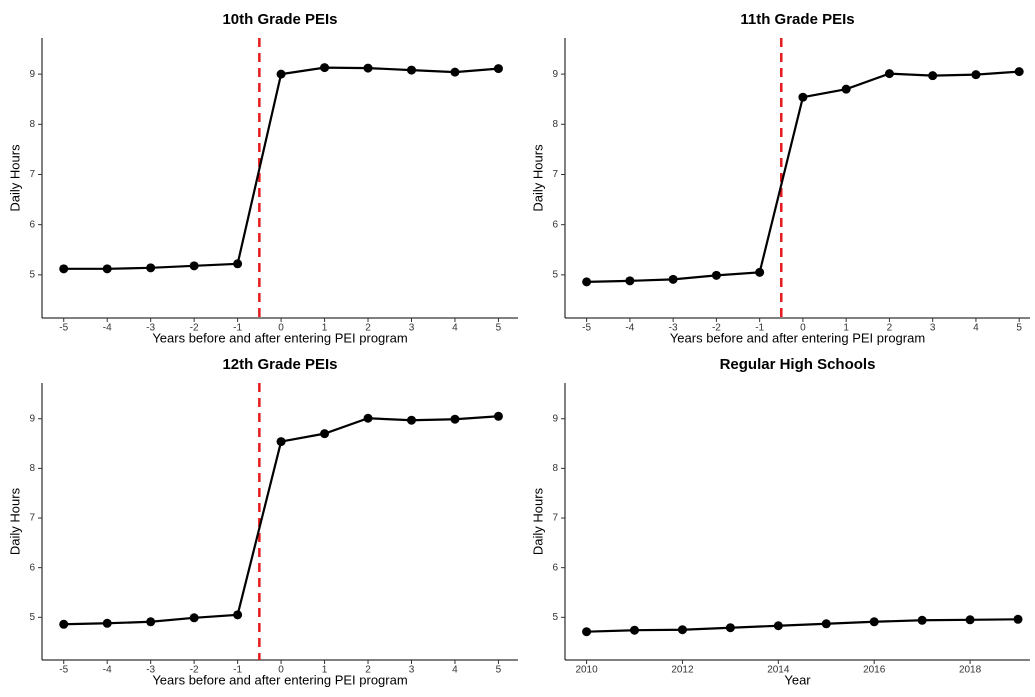 This screenshot has height=697, width=1035. What do you see at coordinates (874, 670) in the screenshot?
I see `x-tick-label: 2016` at bounding box center [874, 670].